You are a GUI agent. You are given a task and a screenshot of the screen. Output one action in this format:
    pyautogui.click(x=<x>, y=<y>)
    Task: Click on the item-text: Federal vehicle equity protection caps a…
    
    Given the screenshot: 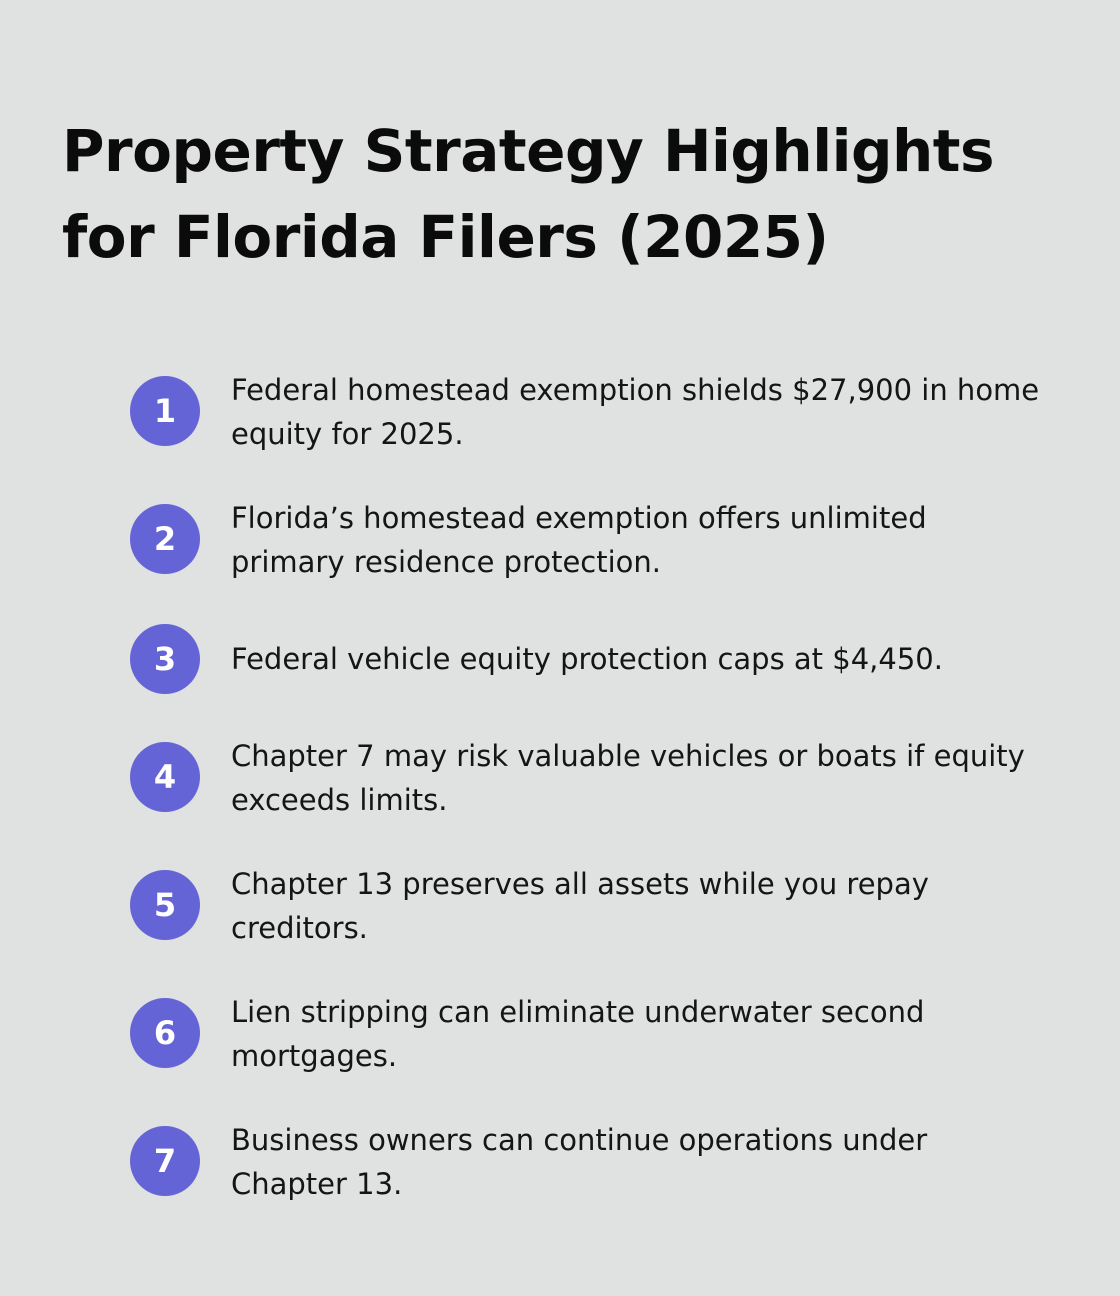 What is the action you would take?
    pyautogui.click(x=587, y=659)
    